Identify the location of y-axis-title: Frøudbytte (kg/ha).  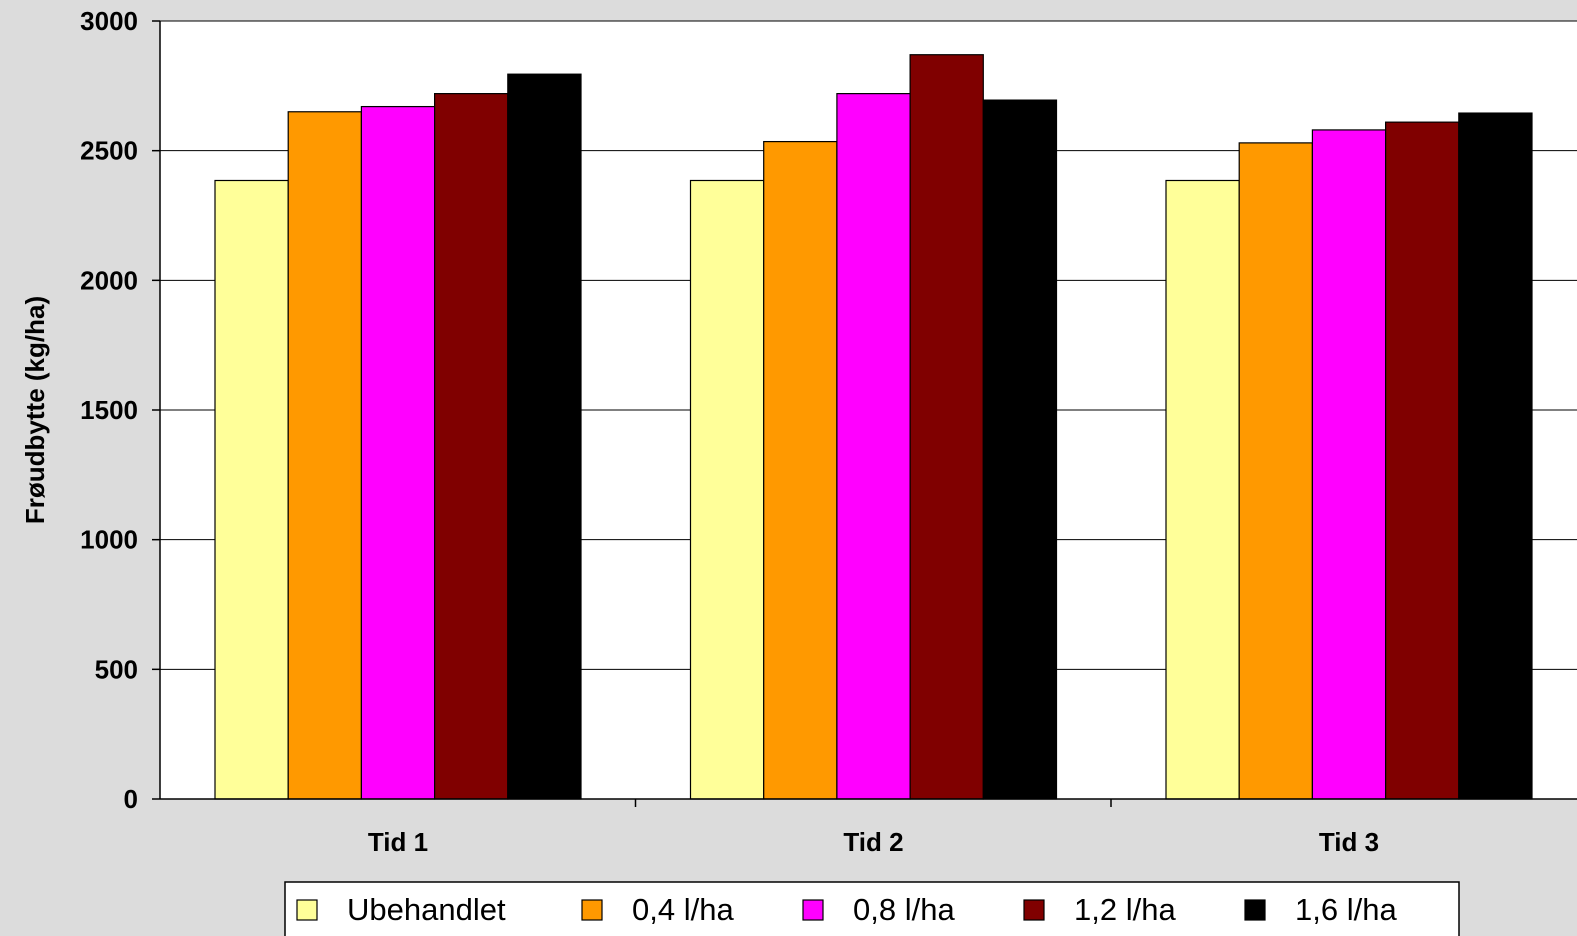
(35, 410).